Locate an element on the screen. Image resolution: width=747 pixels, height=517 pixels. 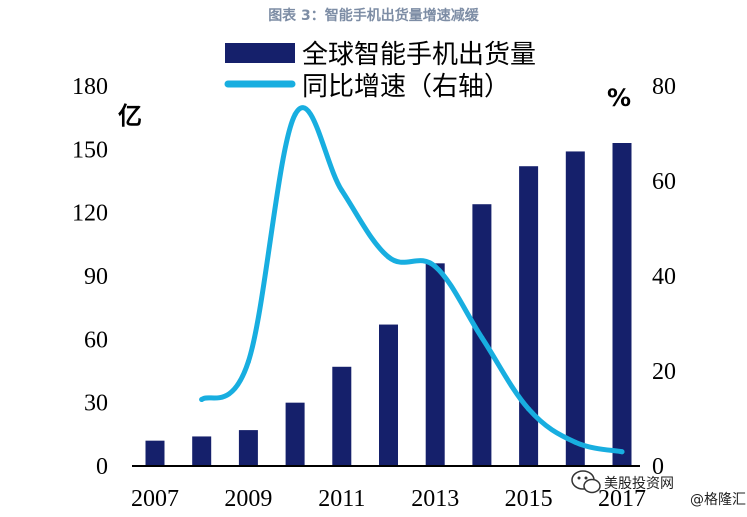
bar-2016 is located at coordinates (575, 308).